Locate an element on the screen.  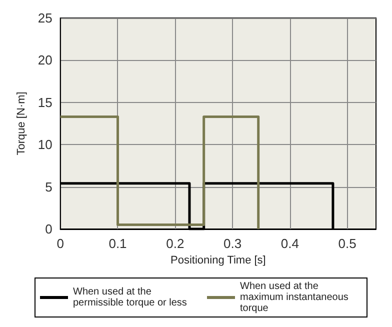
y-tick-label: 0 is located at coordinates (48, 229).